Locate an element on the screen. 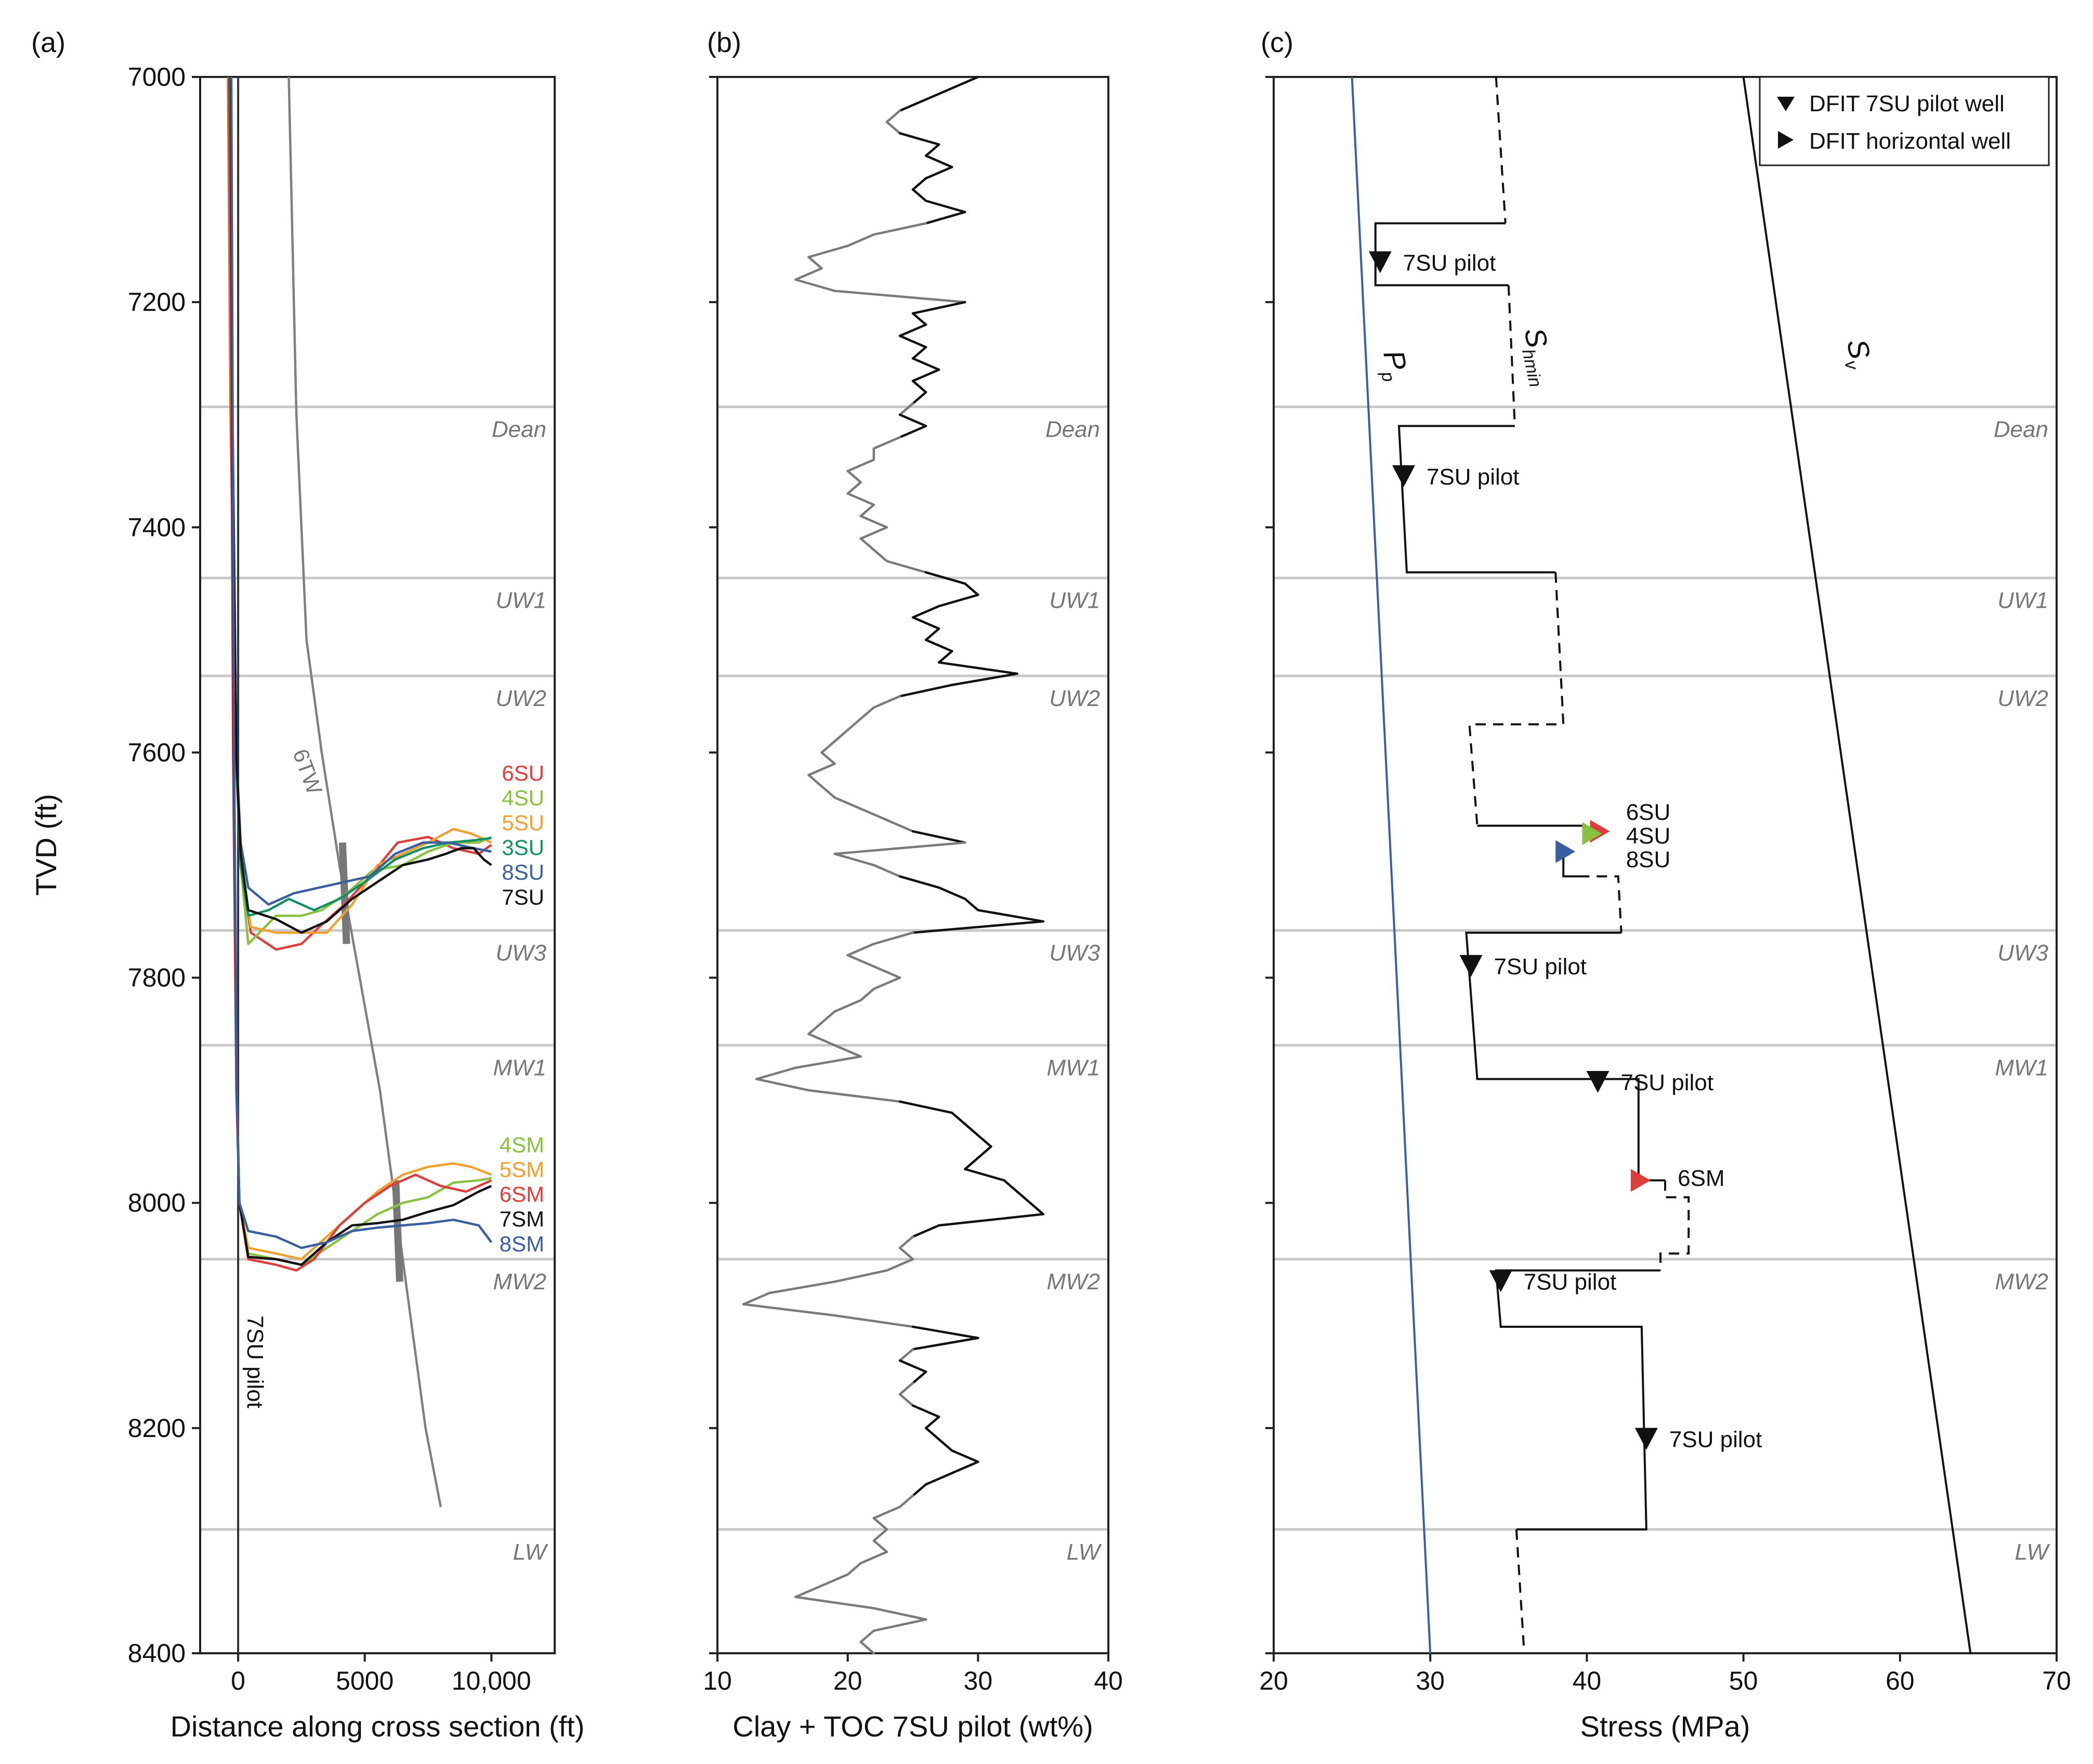 The width and height of the screenshot is (2093, 1764). formation-label: Dean is located at coordinates (2021, 429).